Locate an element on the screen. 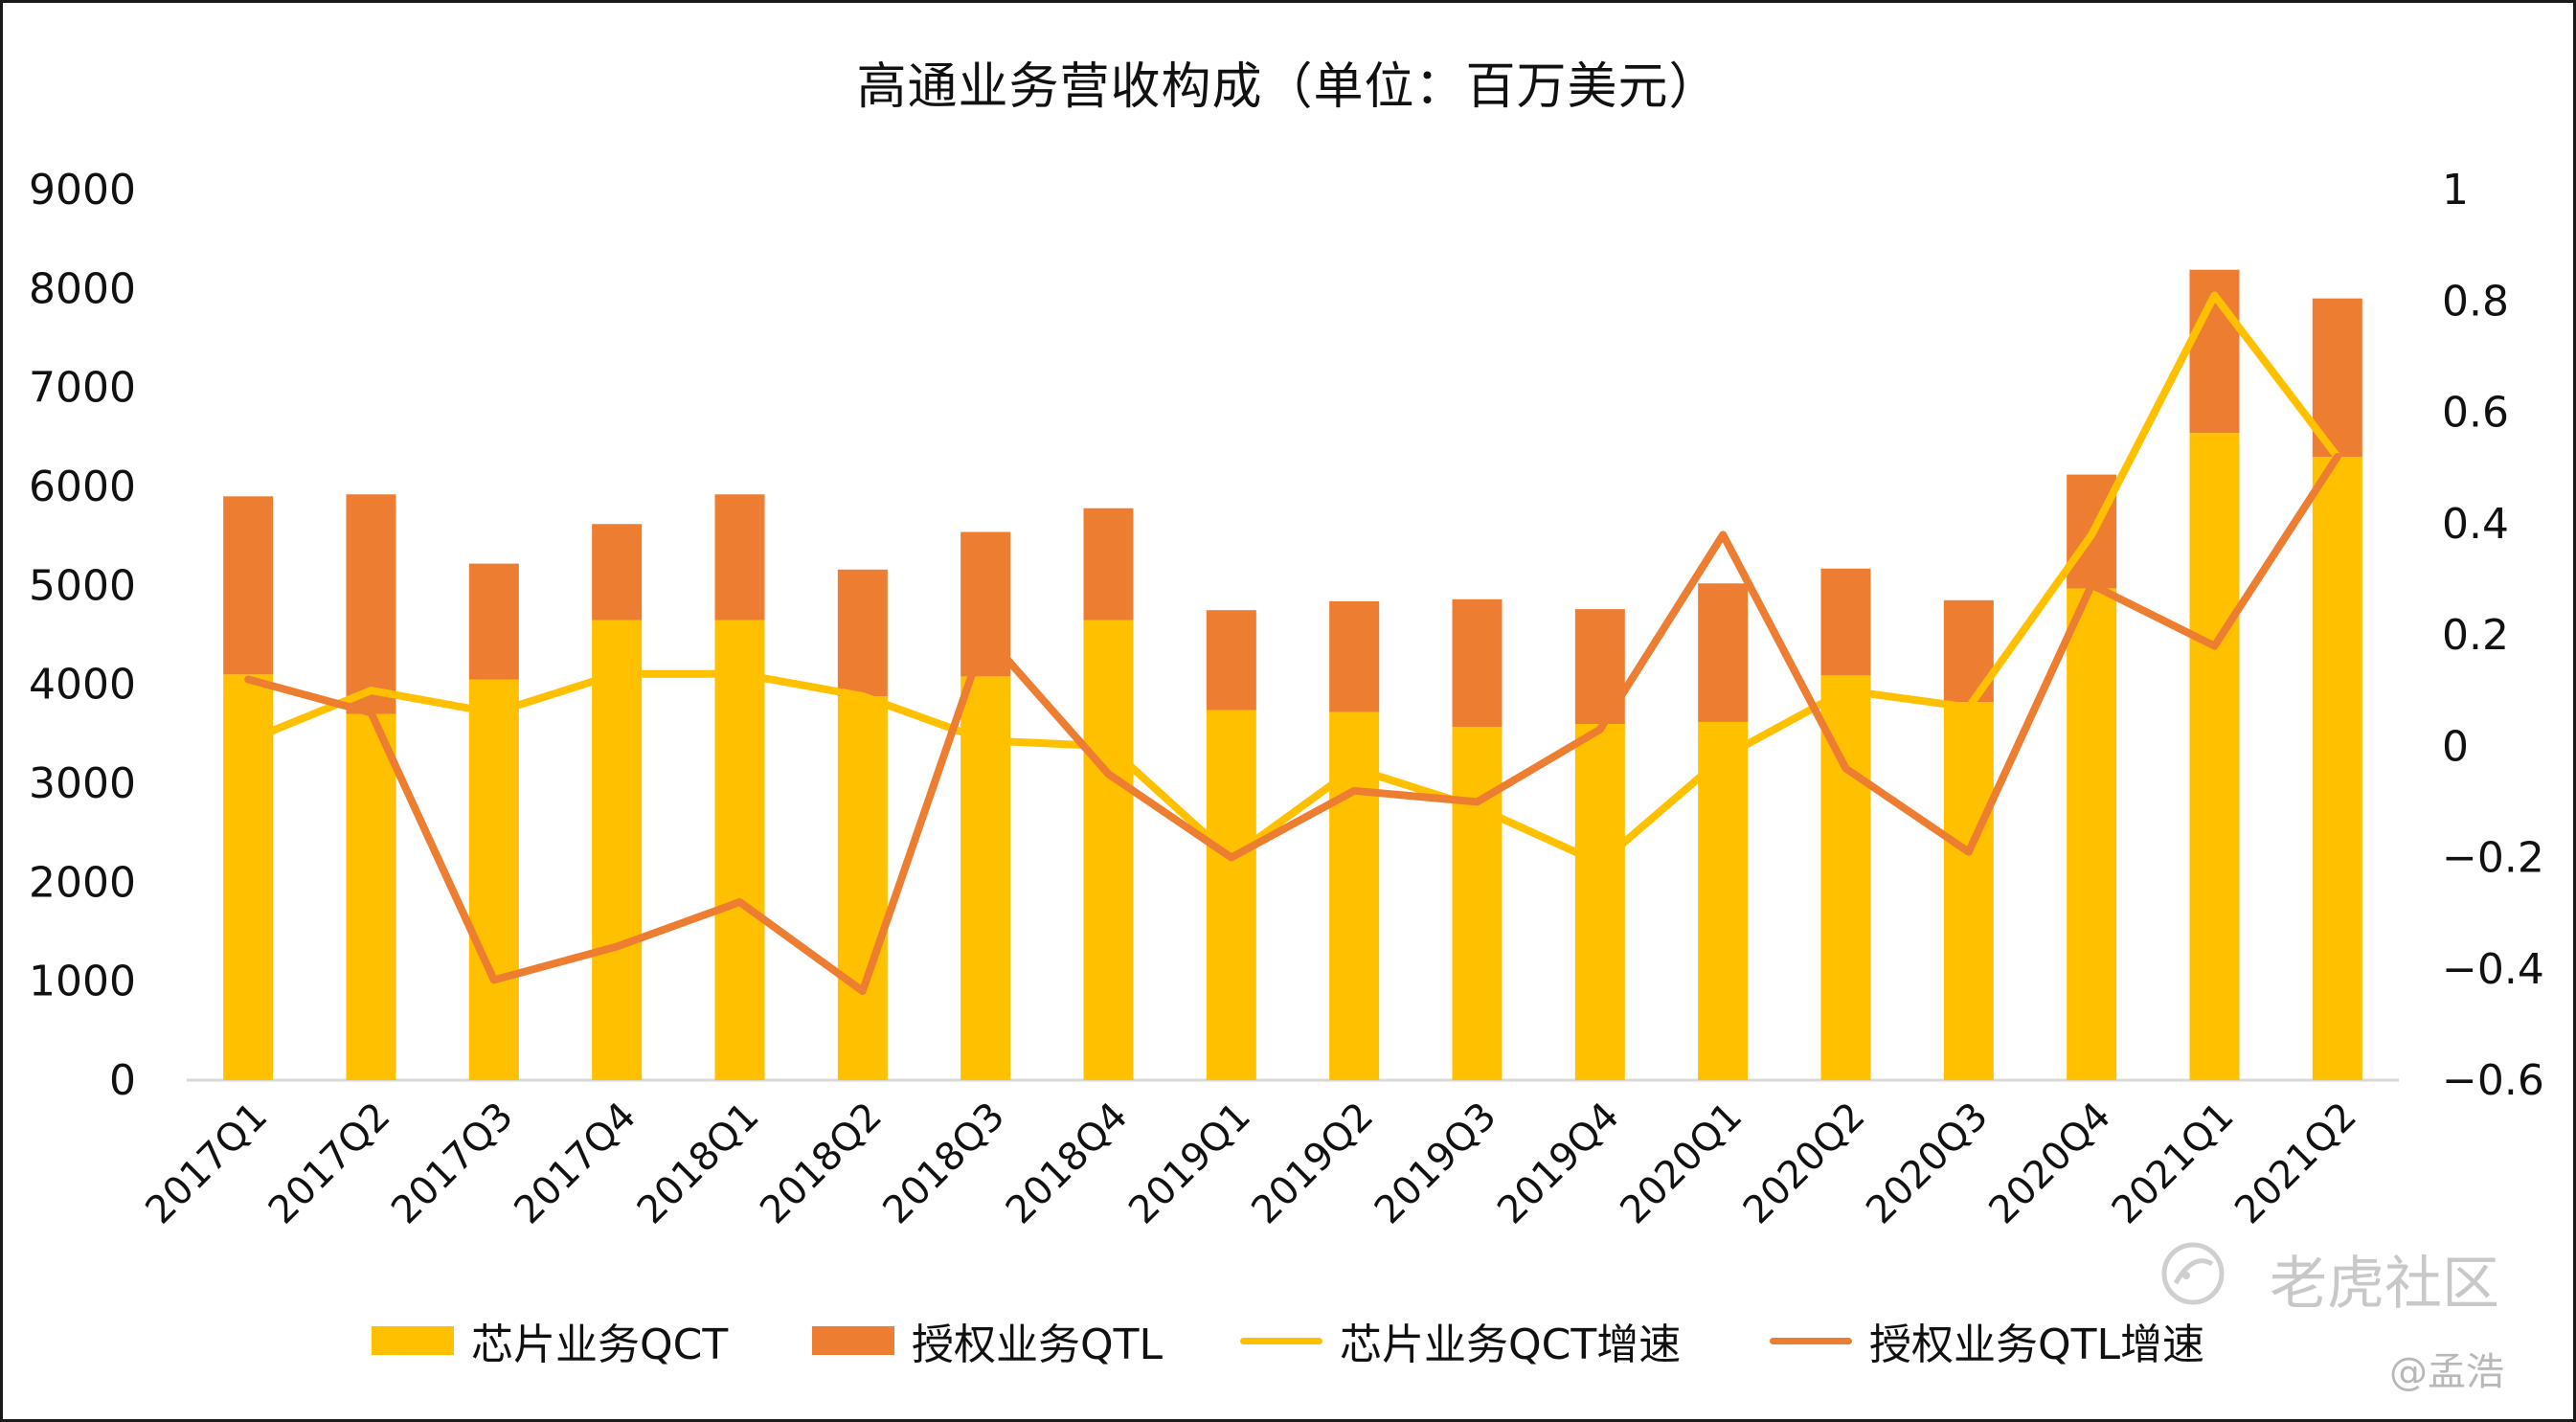  legend-item-qct-growth: 芯片业务QCT增速 is located at coordinates (1460, 1340).